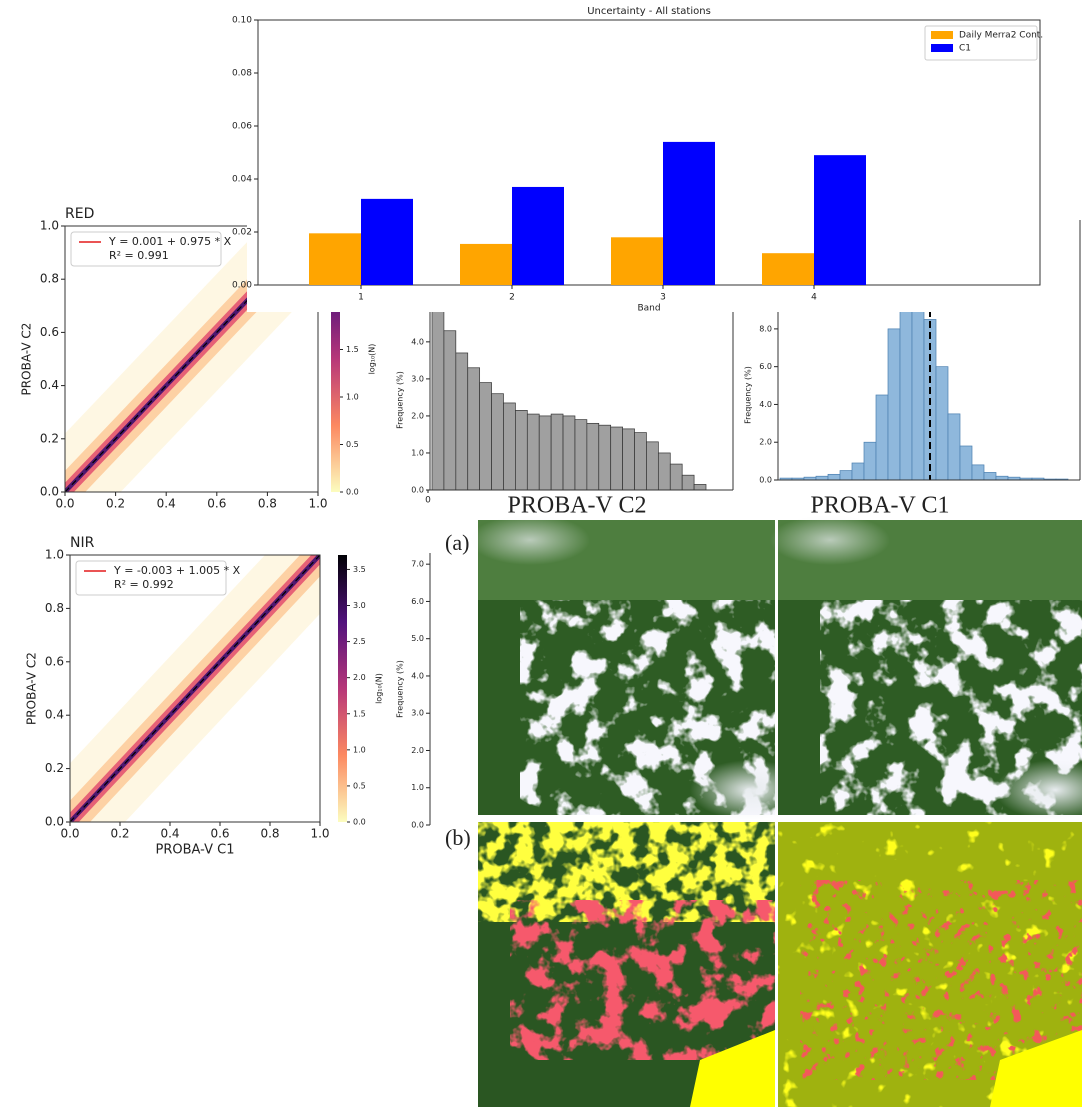 The height and width of the screenshot is (1107, 1082). What do you see at coordinates (79, 214) in the screenshot?
I see `plot-title: RED` at bounding box center [79, 214].